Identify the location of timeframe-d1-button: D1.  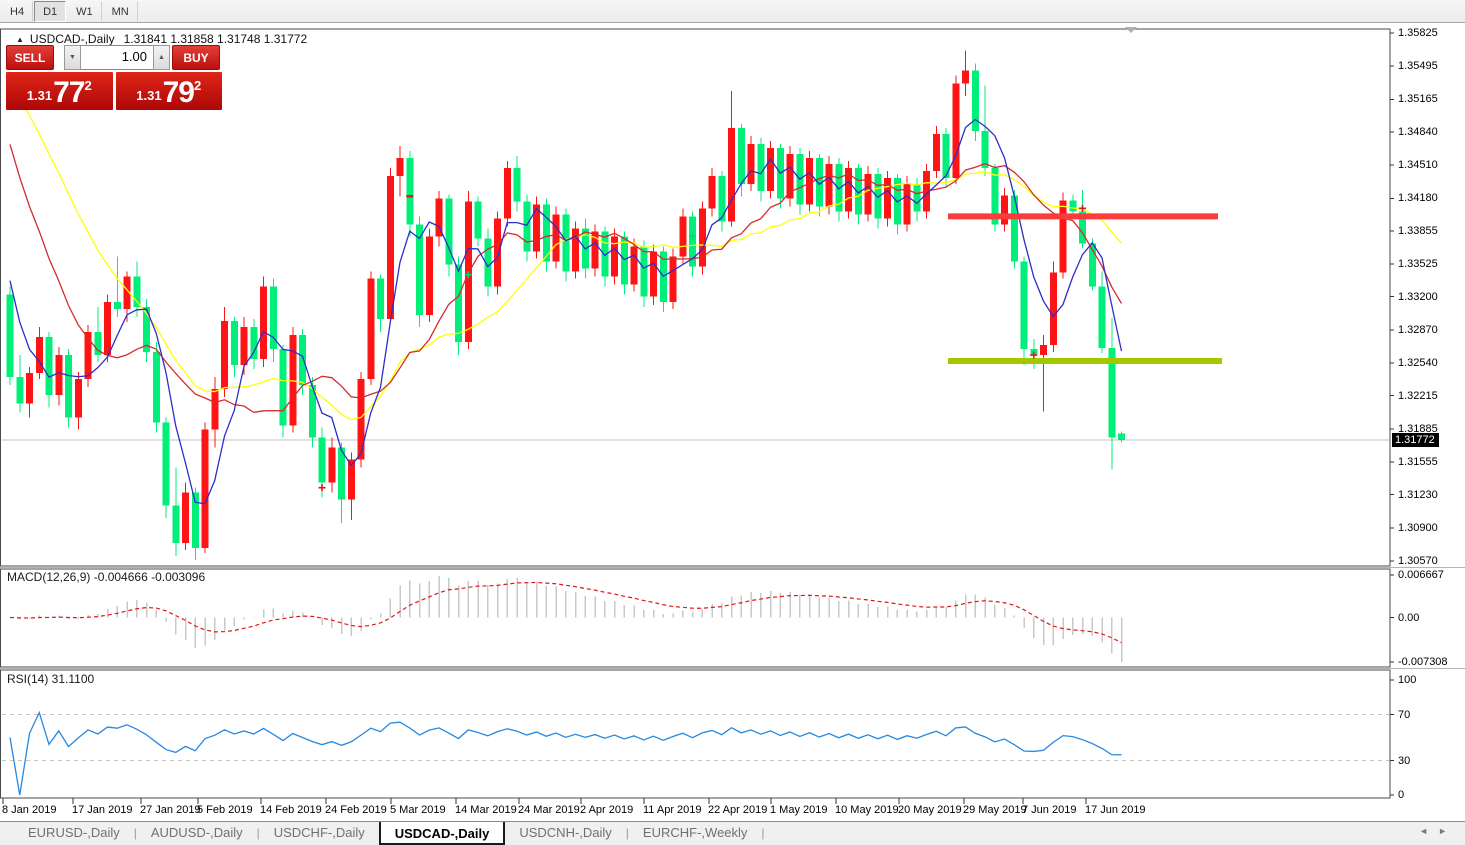
(50, 11).